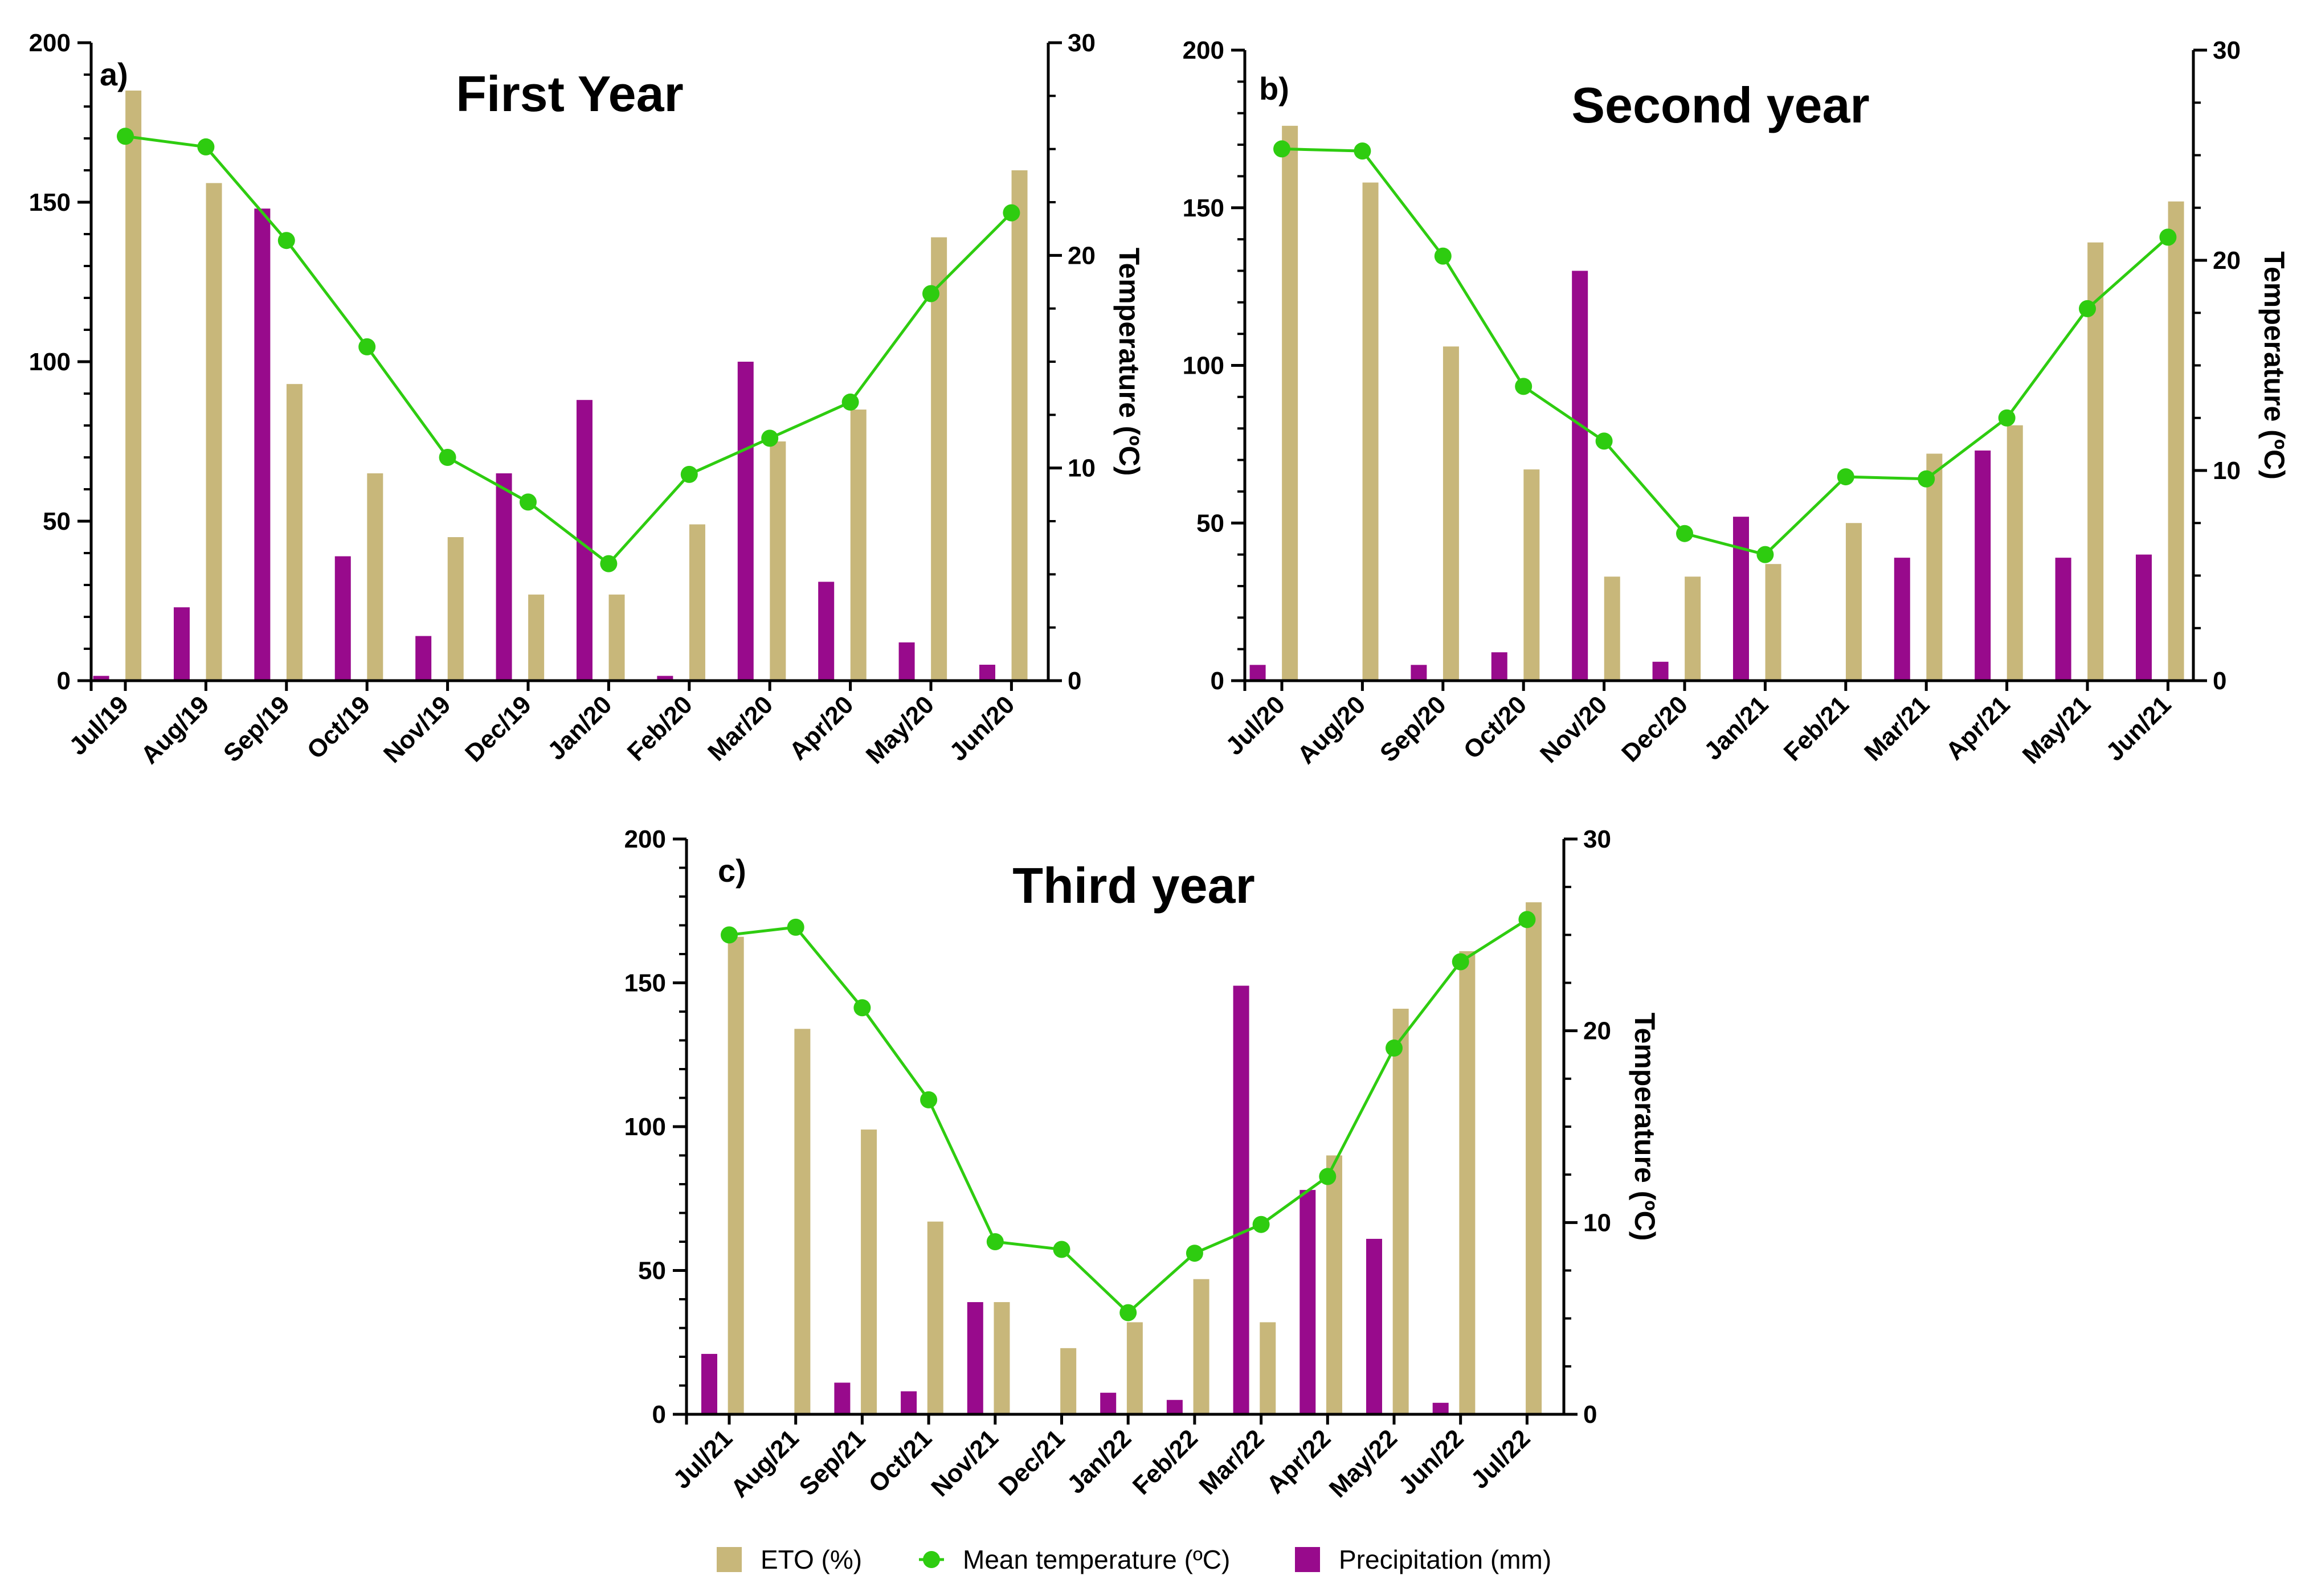  Describe the element at coordinates (732, 871) in the screenshot. I see `panel-letter: c)` at that location.